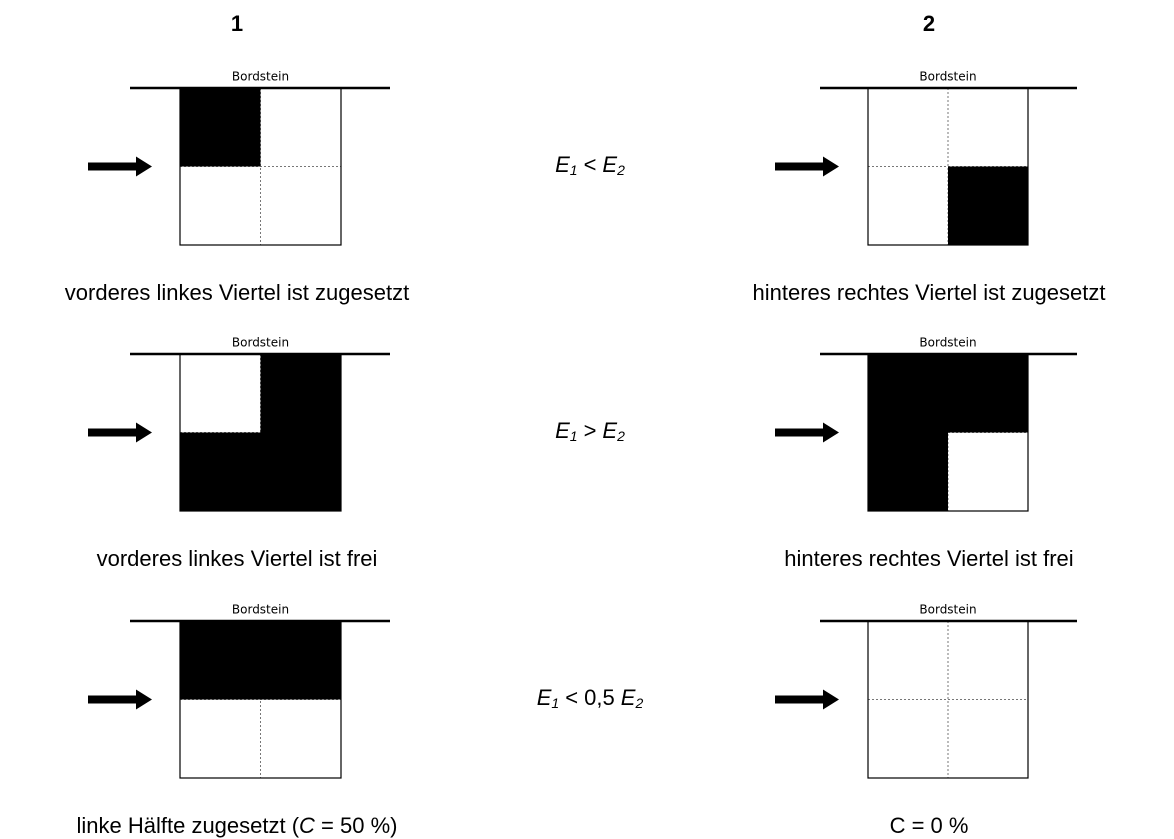  I want to click on caption-part: vorderes linkes Viertel ist frei, so click(237, 558).